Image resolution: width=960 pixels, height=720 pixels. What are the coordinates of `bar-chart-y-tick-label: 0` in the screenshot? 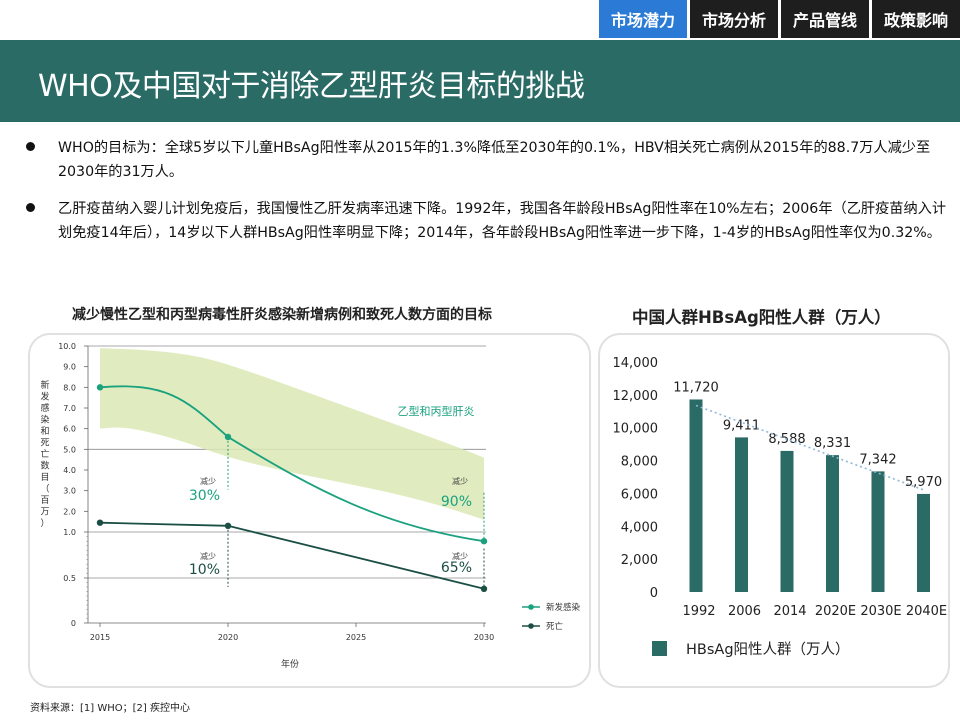 It's located at (654, 593).